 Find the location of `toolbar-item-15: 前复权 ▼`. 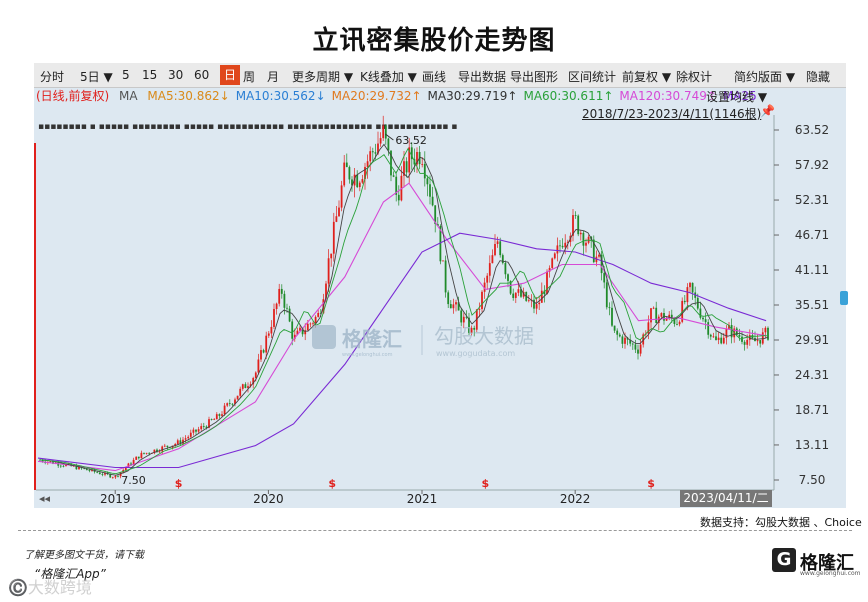

toolbar-item-15: 前复权 ▼ is located at coordinates (647, 77).